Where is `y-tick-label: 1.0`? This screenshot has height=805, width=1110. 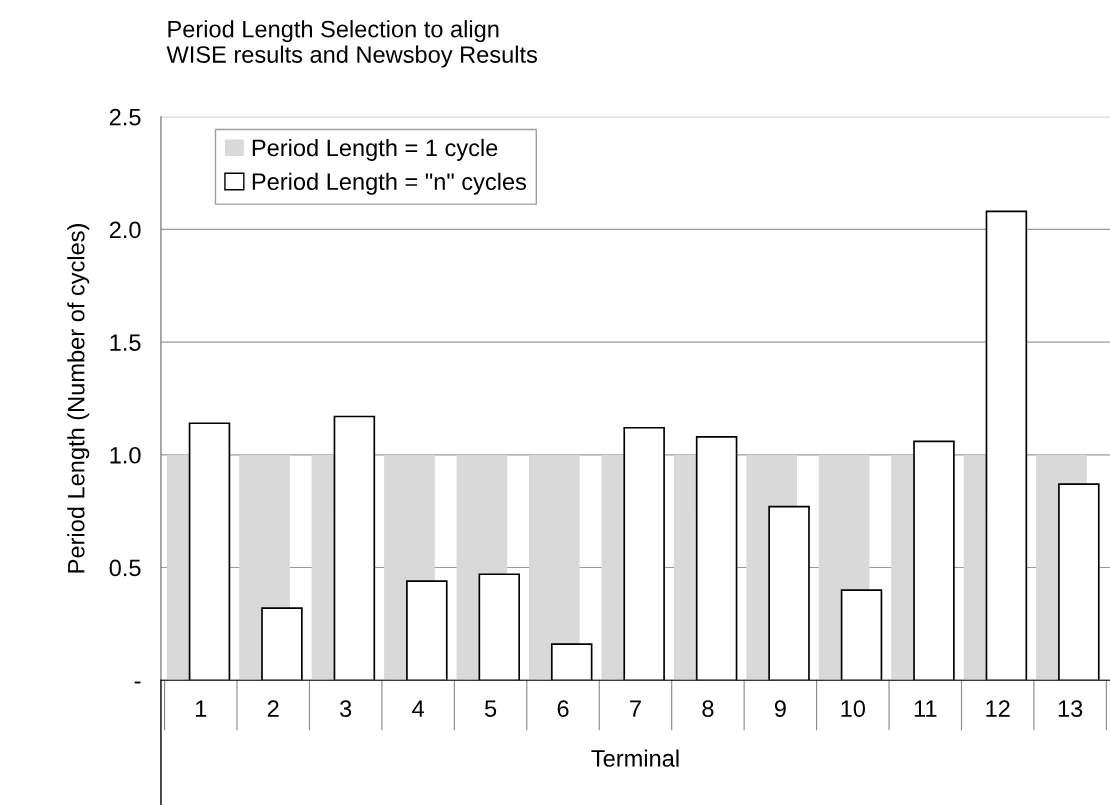 y-tick-label: 1.0 is located at coordinates (125, 455).